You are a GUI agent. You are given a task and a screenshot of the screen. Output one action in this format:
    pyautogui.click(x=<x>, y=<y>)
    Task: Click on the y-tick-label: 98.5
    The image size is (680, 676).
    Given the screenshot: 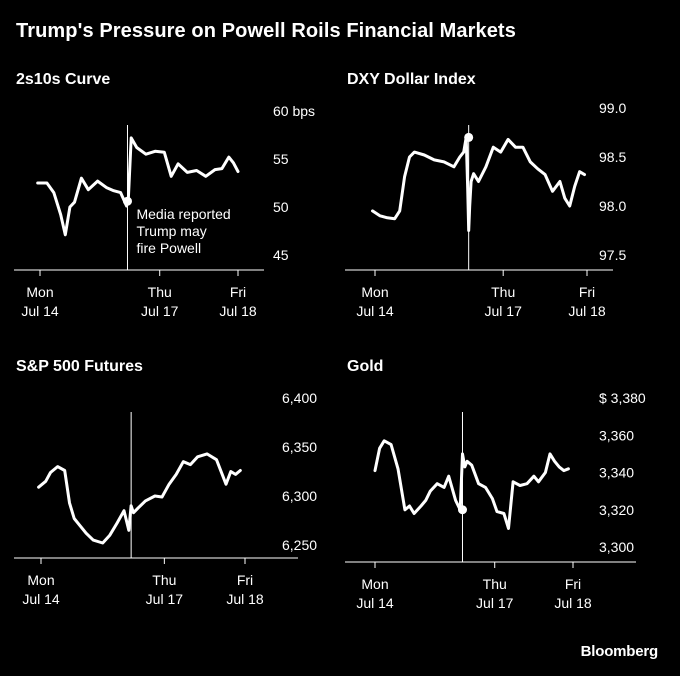 What is the action you would take?
    pyautogui.click(x=612, y=157)
    